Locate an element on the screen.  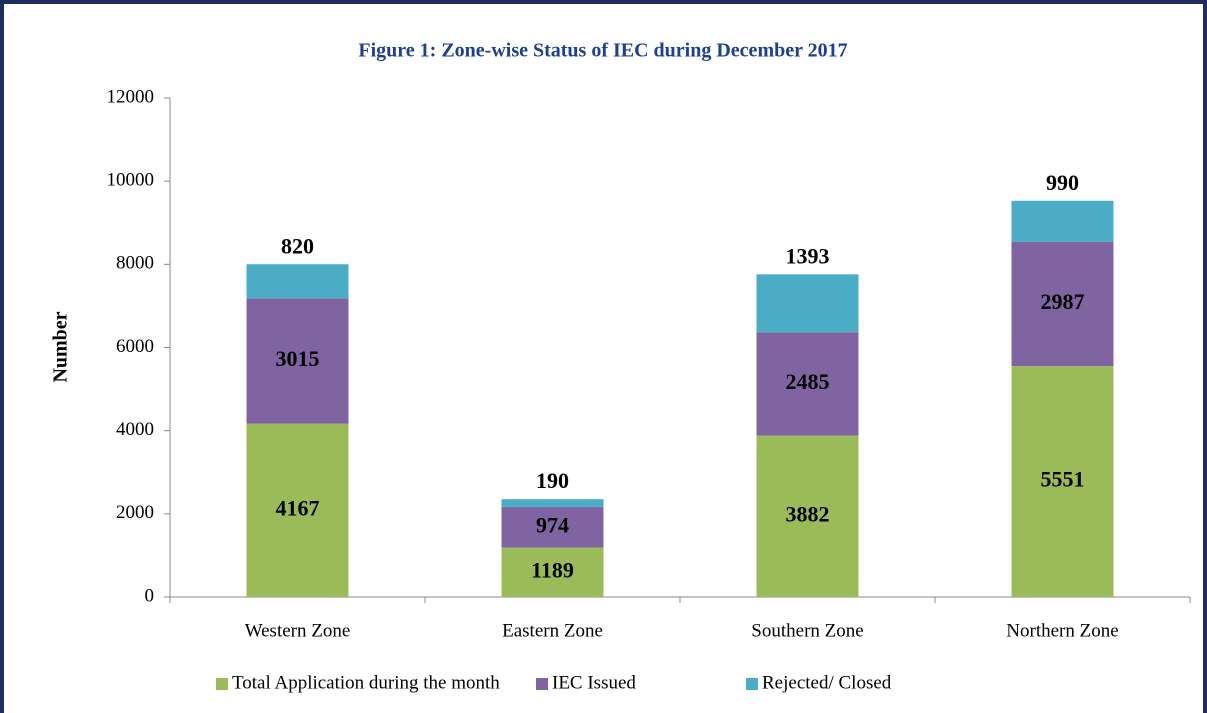
y-tick-label: 2000 is located at coordinates (135, 512).